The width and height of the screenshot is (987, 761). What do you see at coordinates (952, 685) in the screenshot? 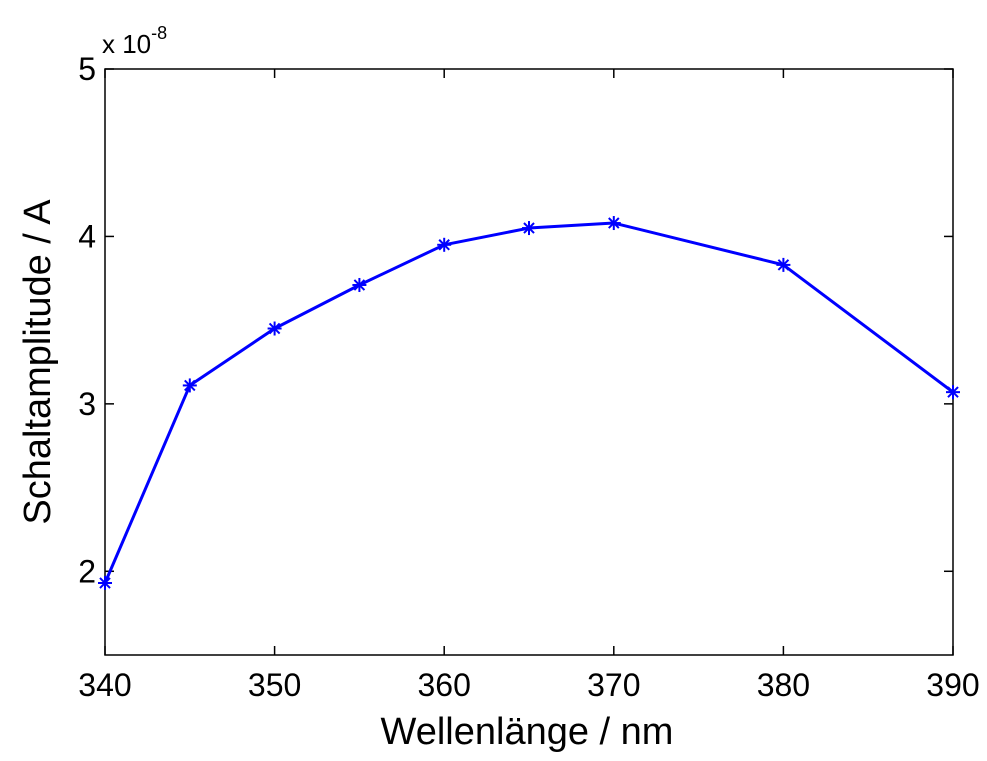
I see `x-tick-label: 390` at bounding box center [952, 685].